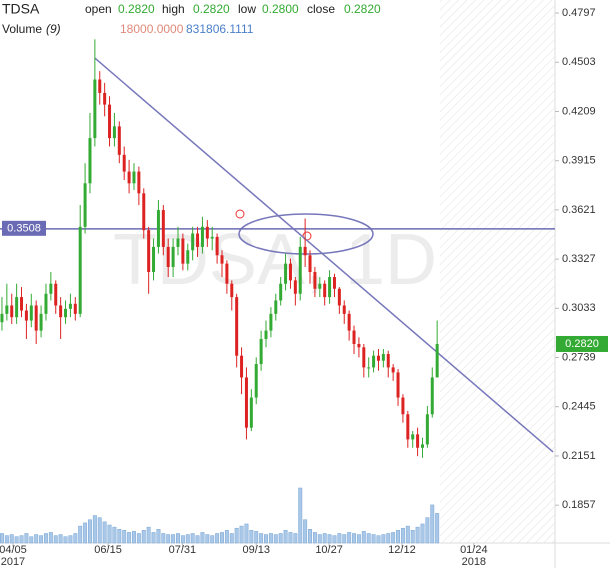 Image resolution: width=610 pixels, height=573 pixels. What do you see at coordinates (321, 9) in the screenshot?
I see `label: close` at bounding box center [321, 9].